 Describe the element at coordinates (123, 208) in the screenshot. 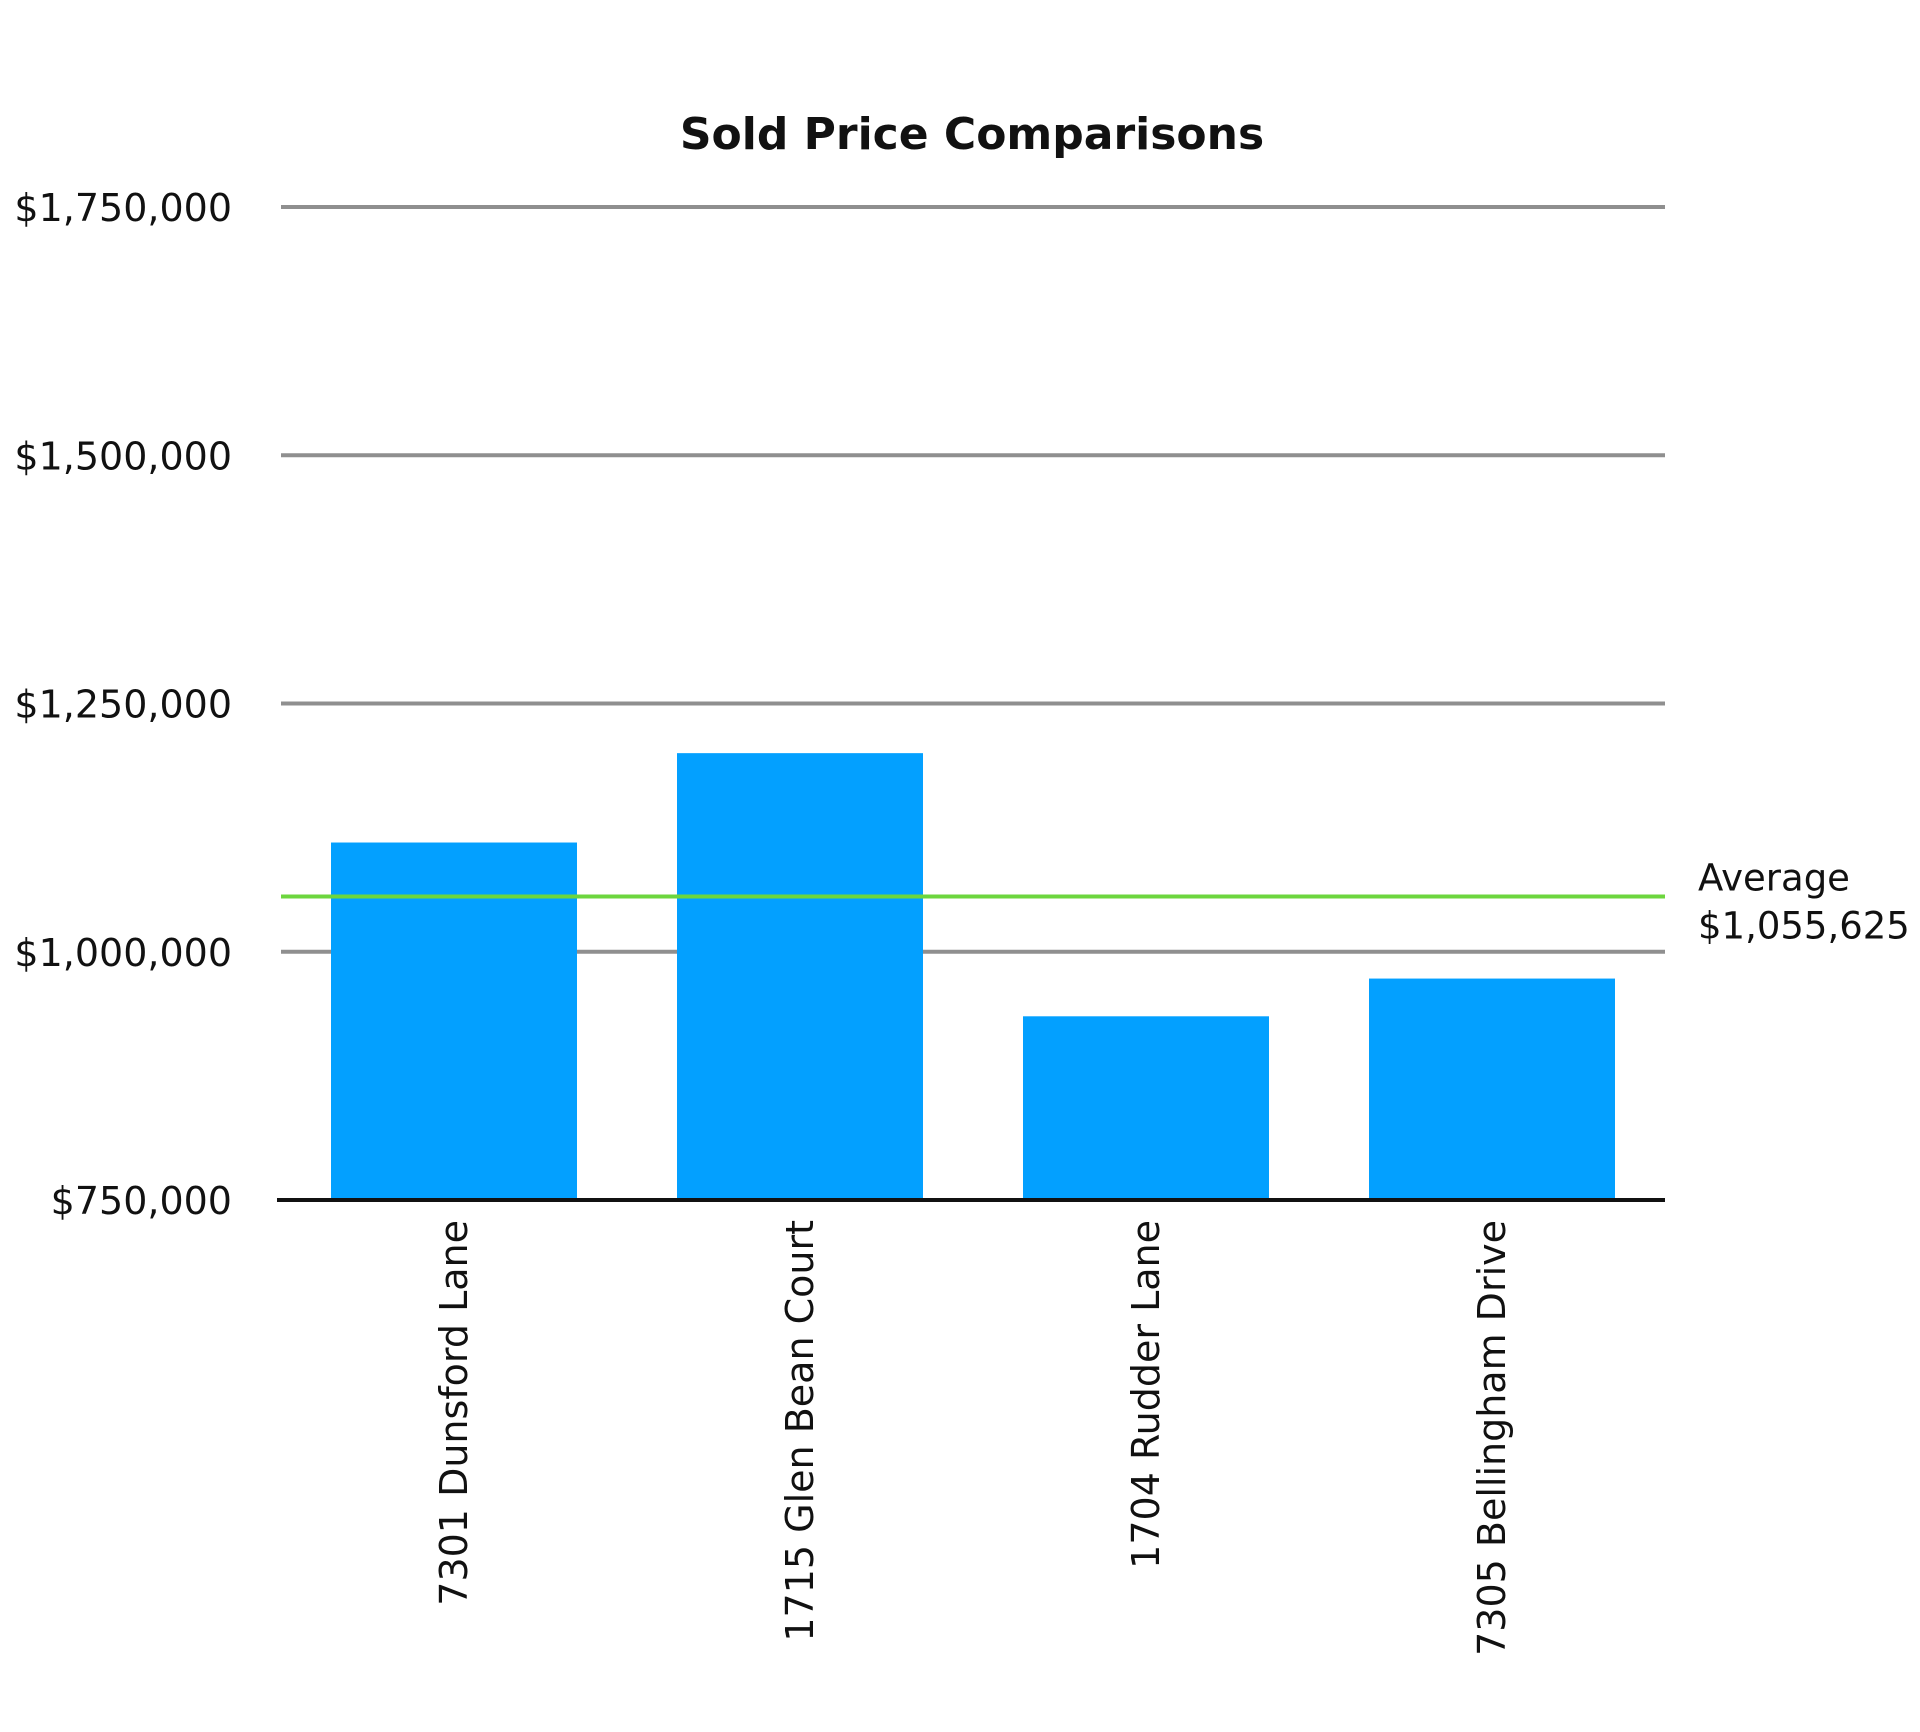

I see `y-tick-label: $1,750,000` at that location.